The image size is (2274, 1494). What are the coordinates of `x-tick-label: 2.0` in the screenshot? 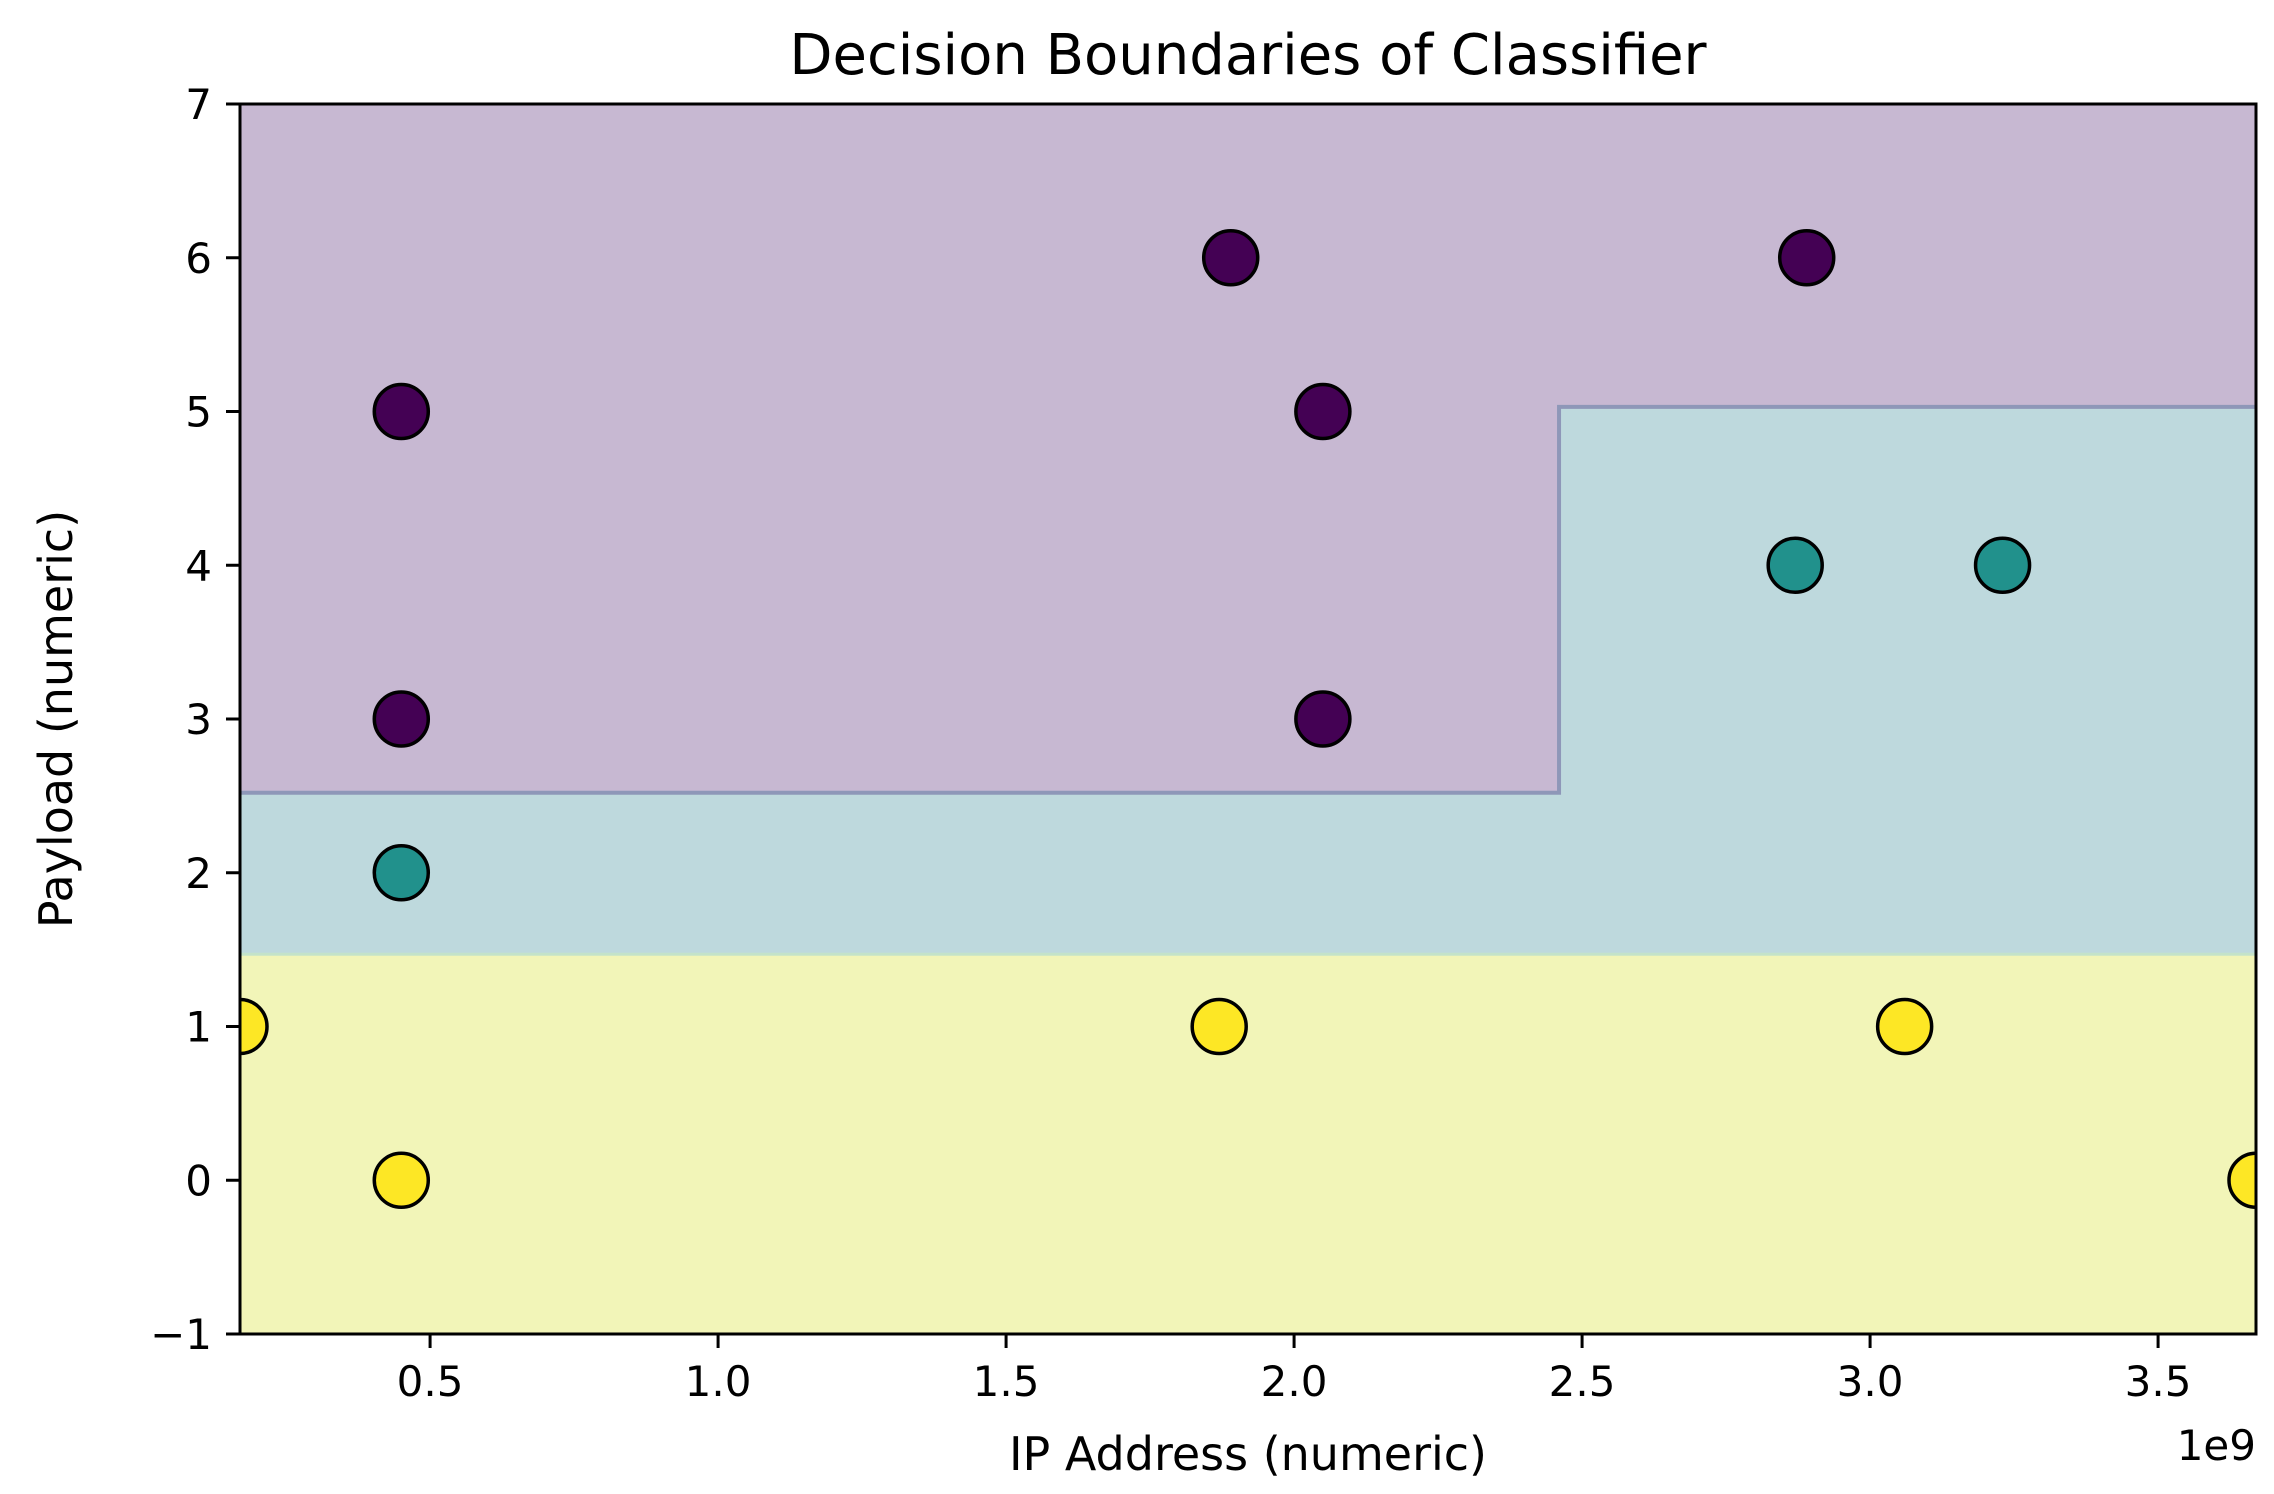 It's located at (1294, 1381).